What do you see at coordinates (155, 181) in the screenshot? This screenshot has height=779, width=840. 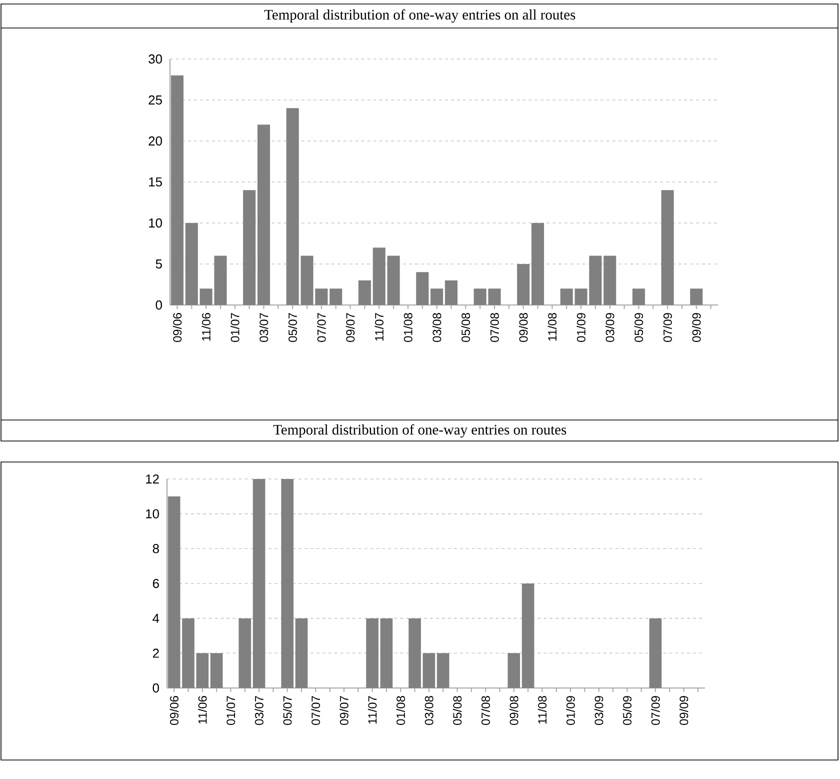 I see `y-tick-label: 15` at bounding box center [155, 181].